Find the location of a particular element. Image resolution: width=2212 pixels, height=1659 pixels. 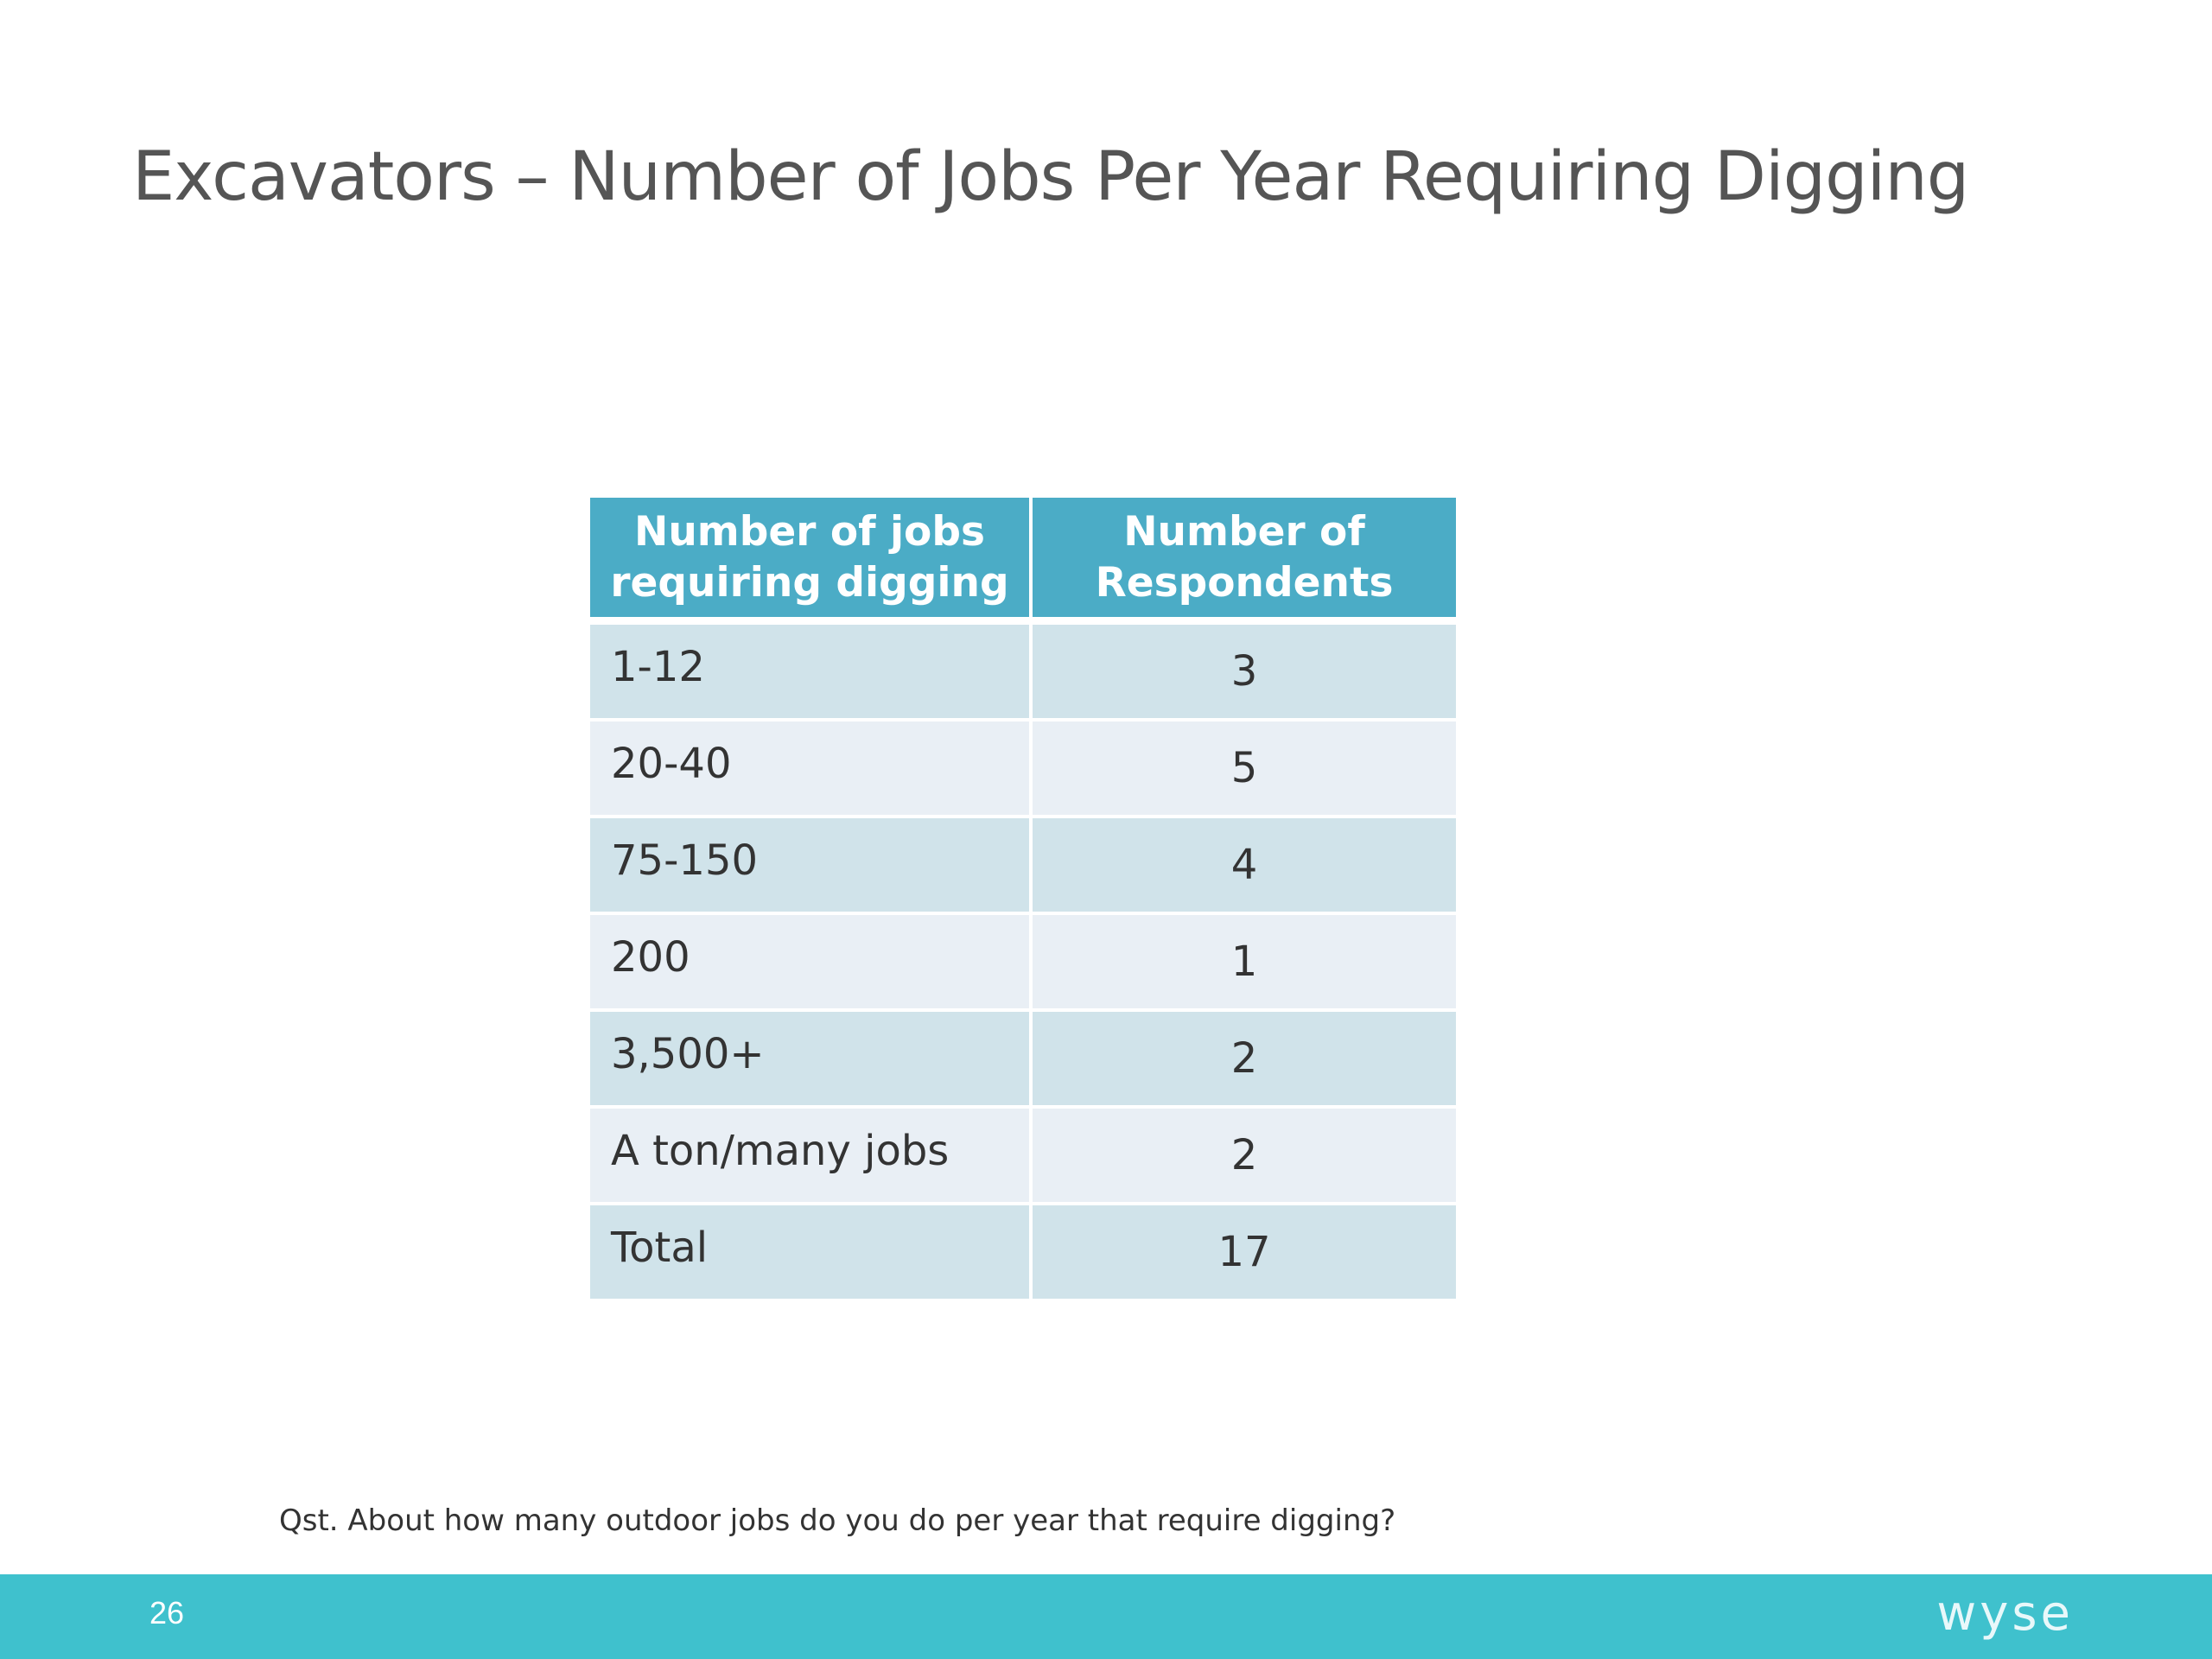

table-row: A ton/many jobs 2 is located at coordinates (1023, 1156).